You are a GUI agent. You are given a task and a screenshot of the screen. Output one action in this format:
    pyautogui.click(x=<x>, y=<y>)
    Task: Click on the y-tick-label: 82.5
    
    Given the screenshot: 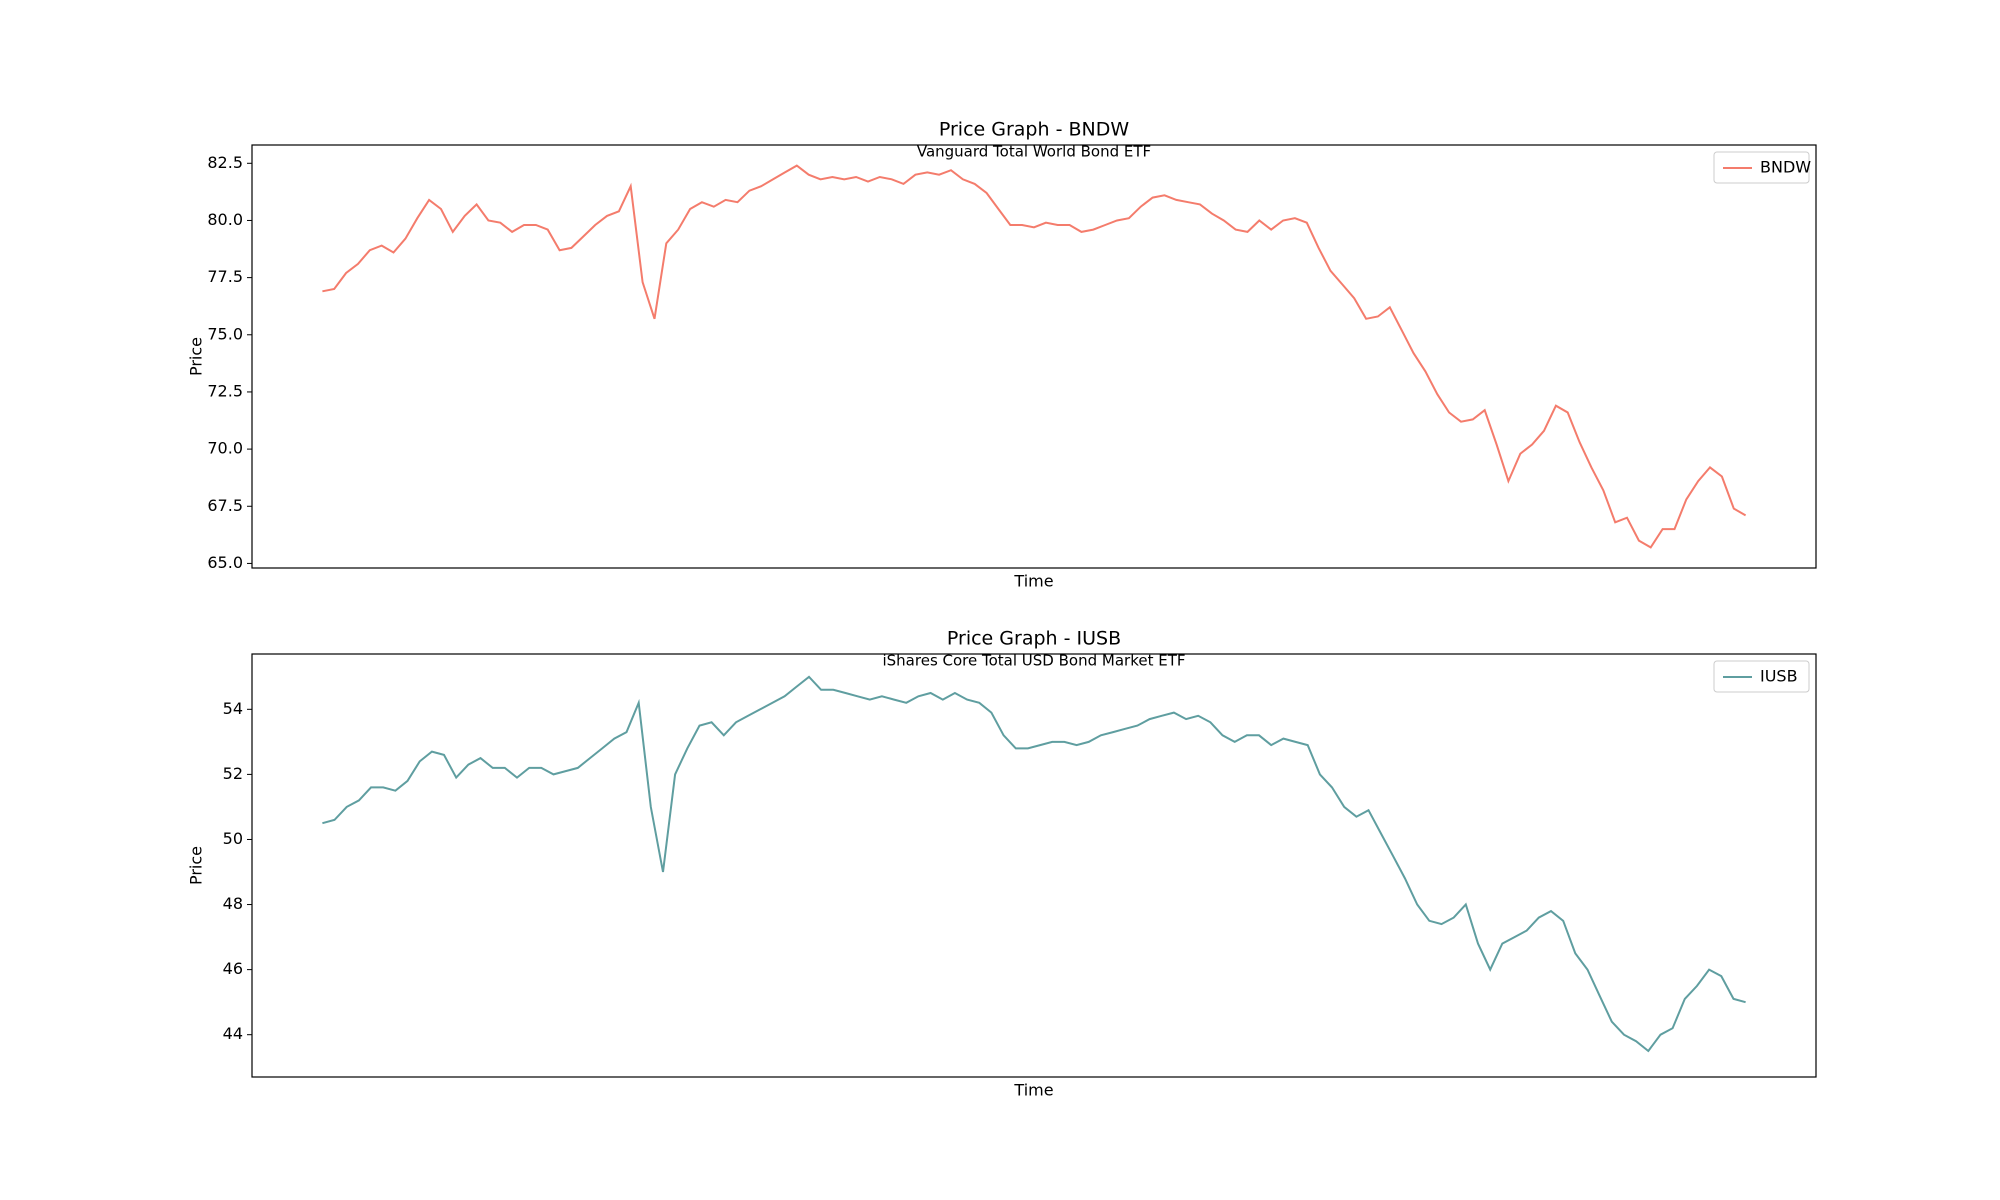 What is the action you would take?
    pyautogui.click(x=225, y=162)
    